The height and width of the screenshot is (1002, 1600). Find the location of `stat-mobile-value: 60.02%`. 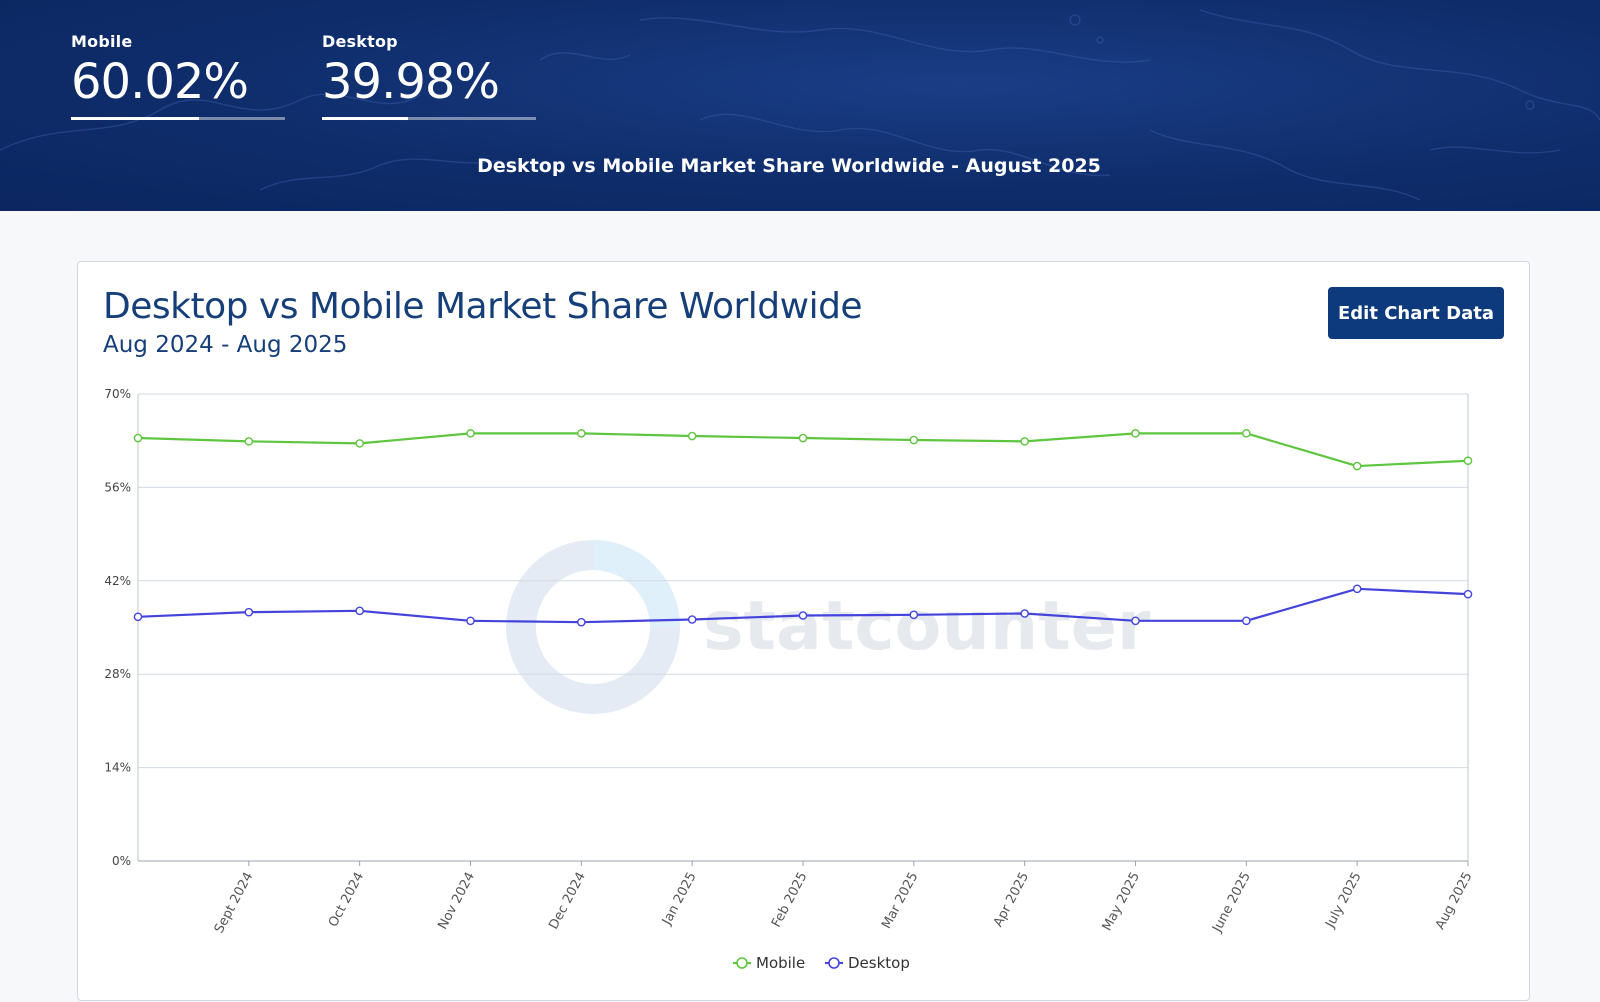

stat-mobile-value: 60.02% is located at coordinates (160, 82).